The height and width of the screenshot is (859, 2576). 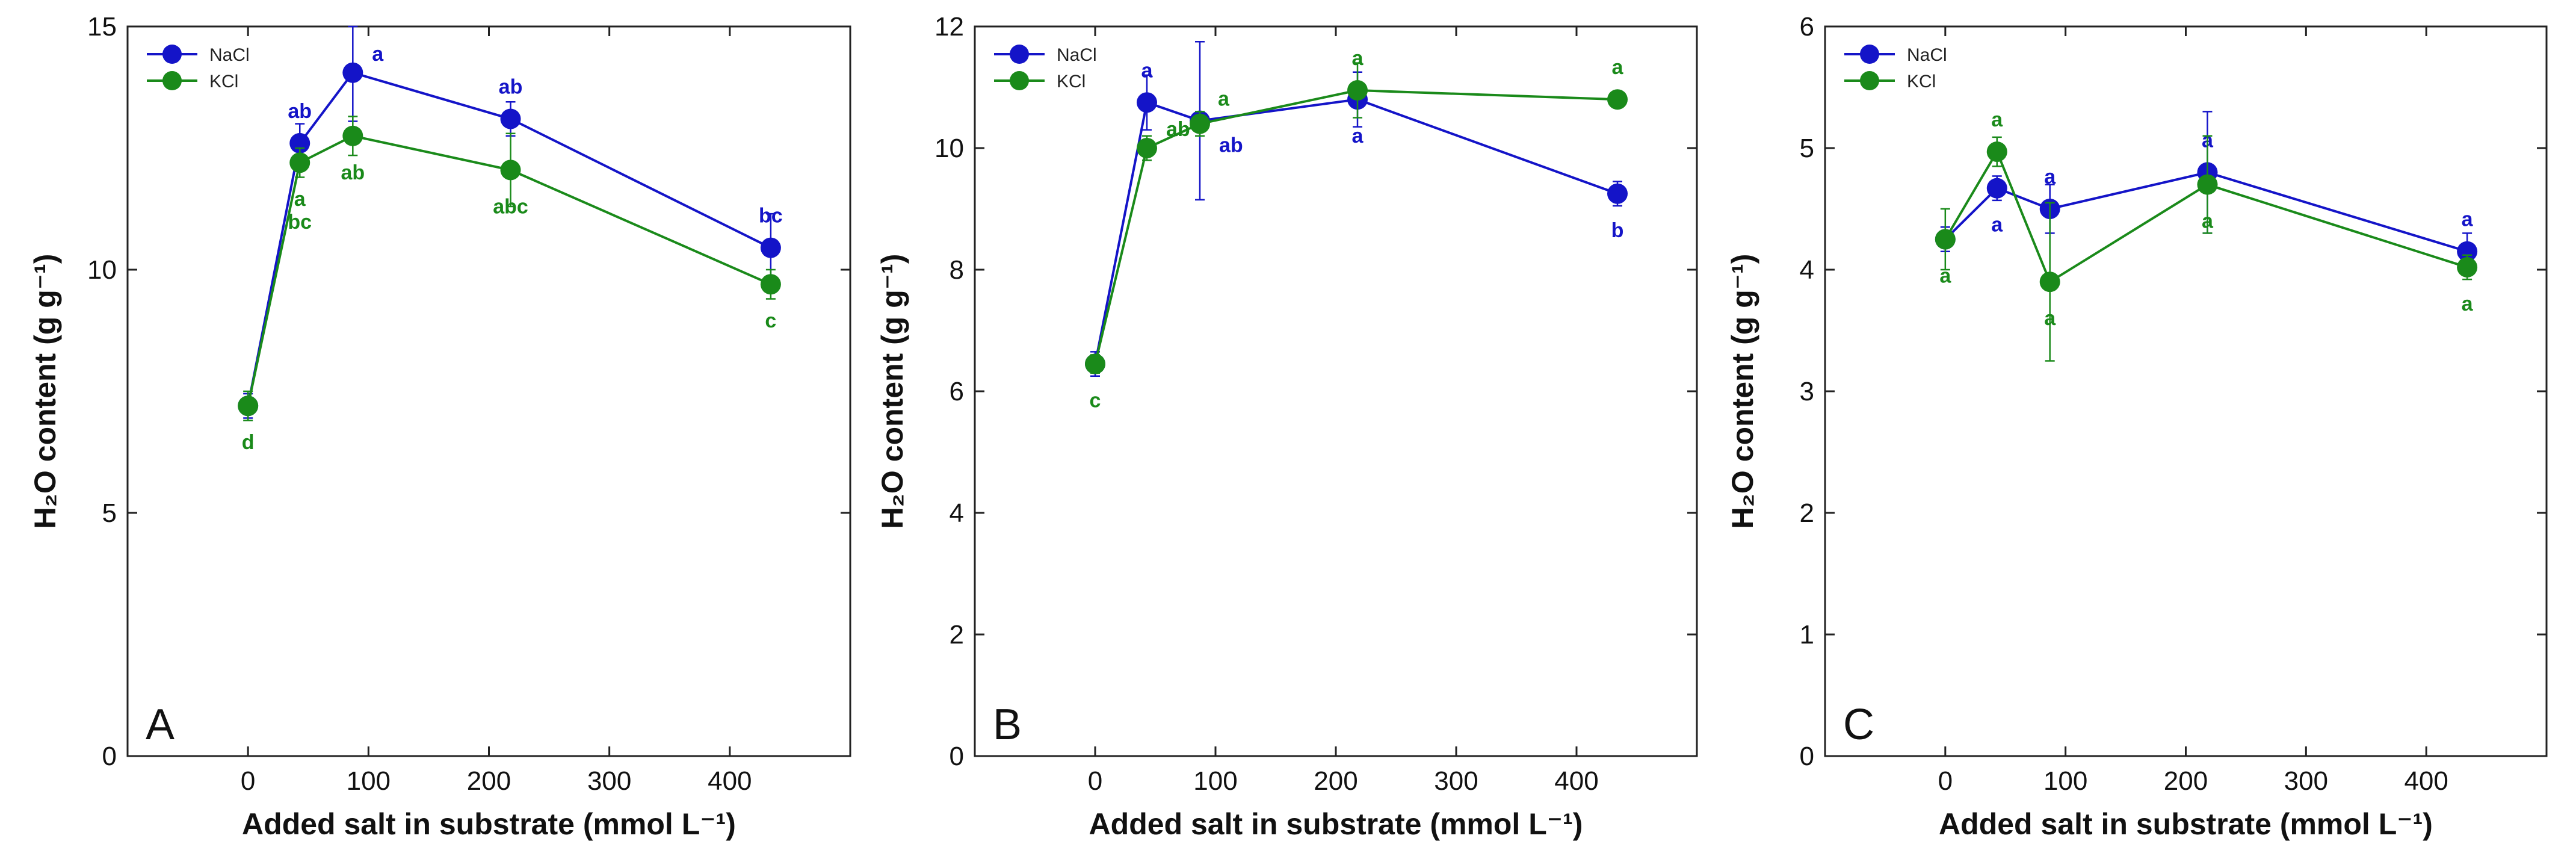 I want to click on series-nacl: ab a ab bc, so click(x=510, y=222).